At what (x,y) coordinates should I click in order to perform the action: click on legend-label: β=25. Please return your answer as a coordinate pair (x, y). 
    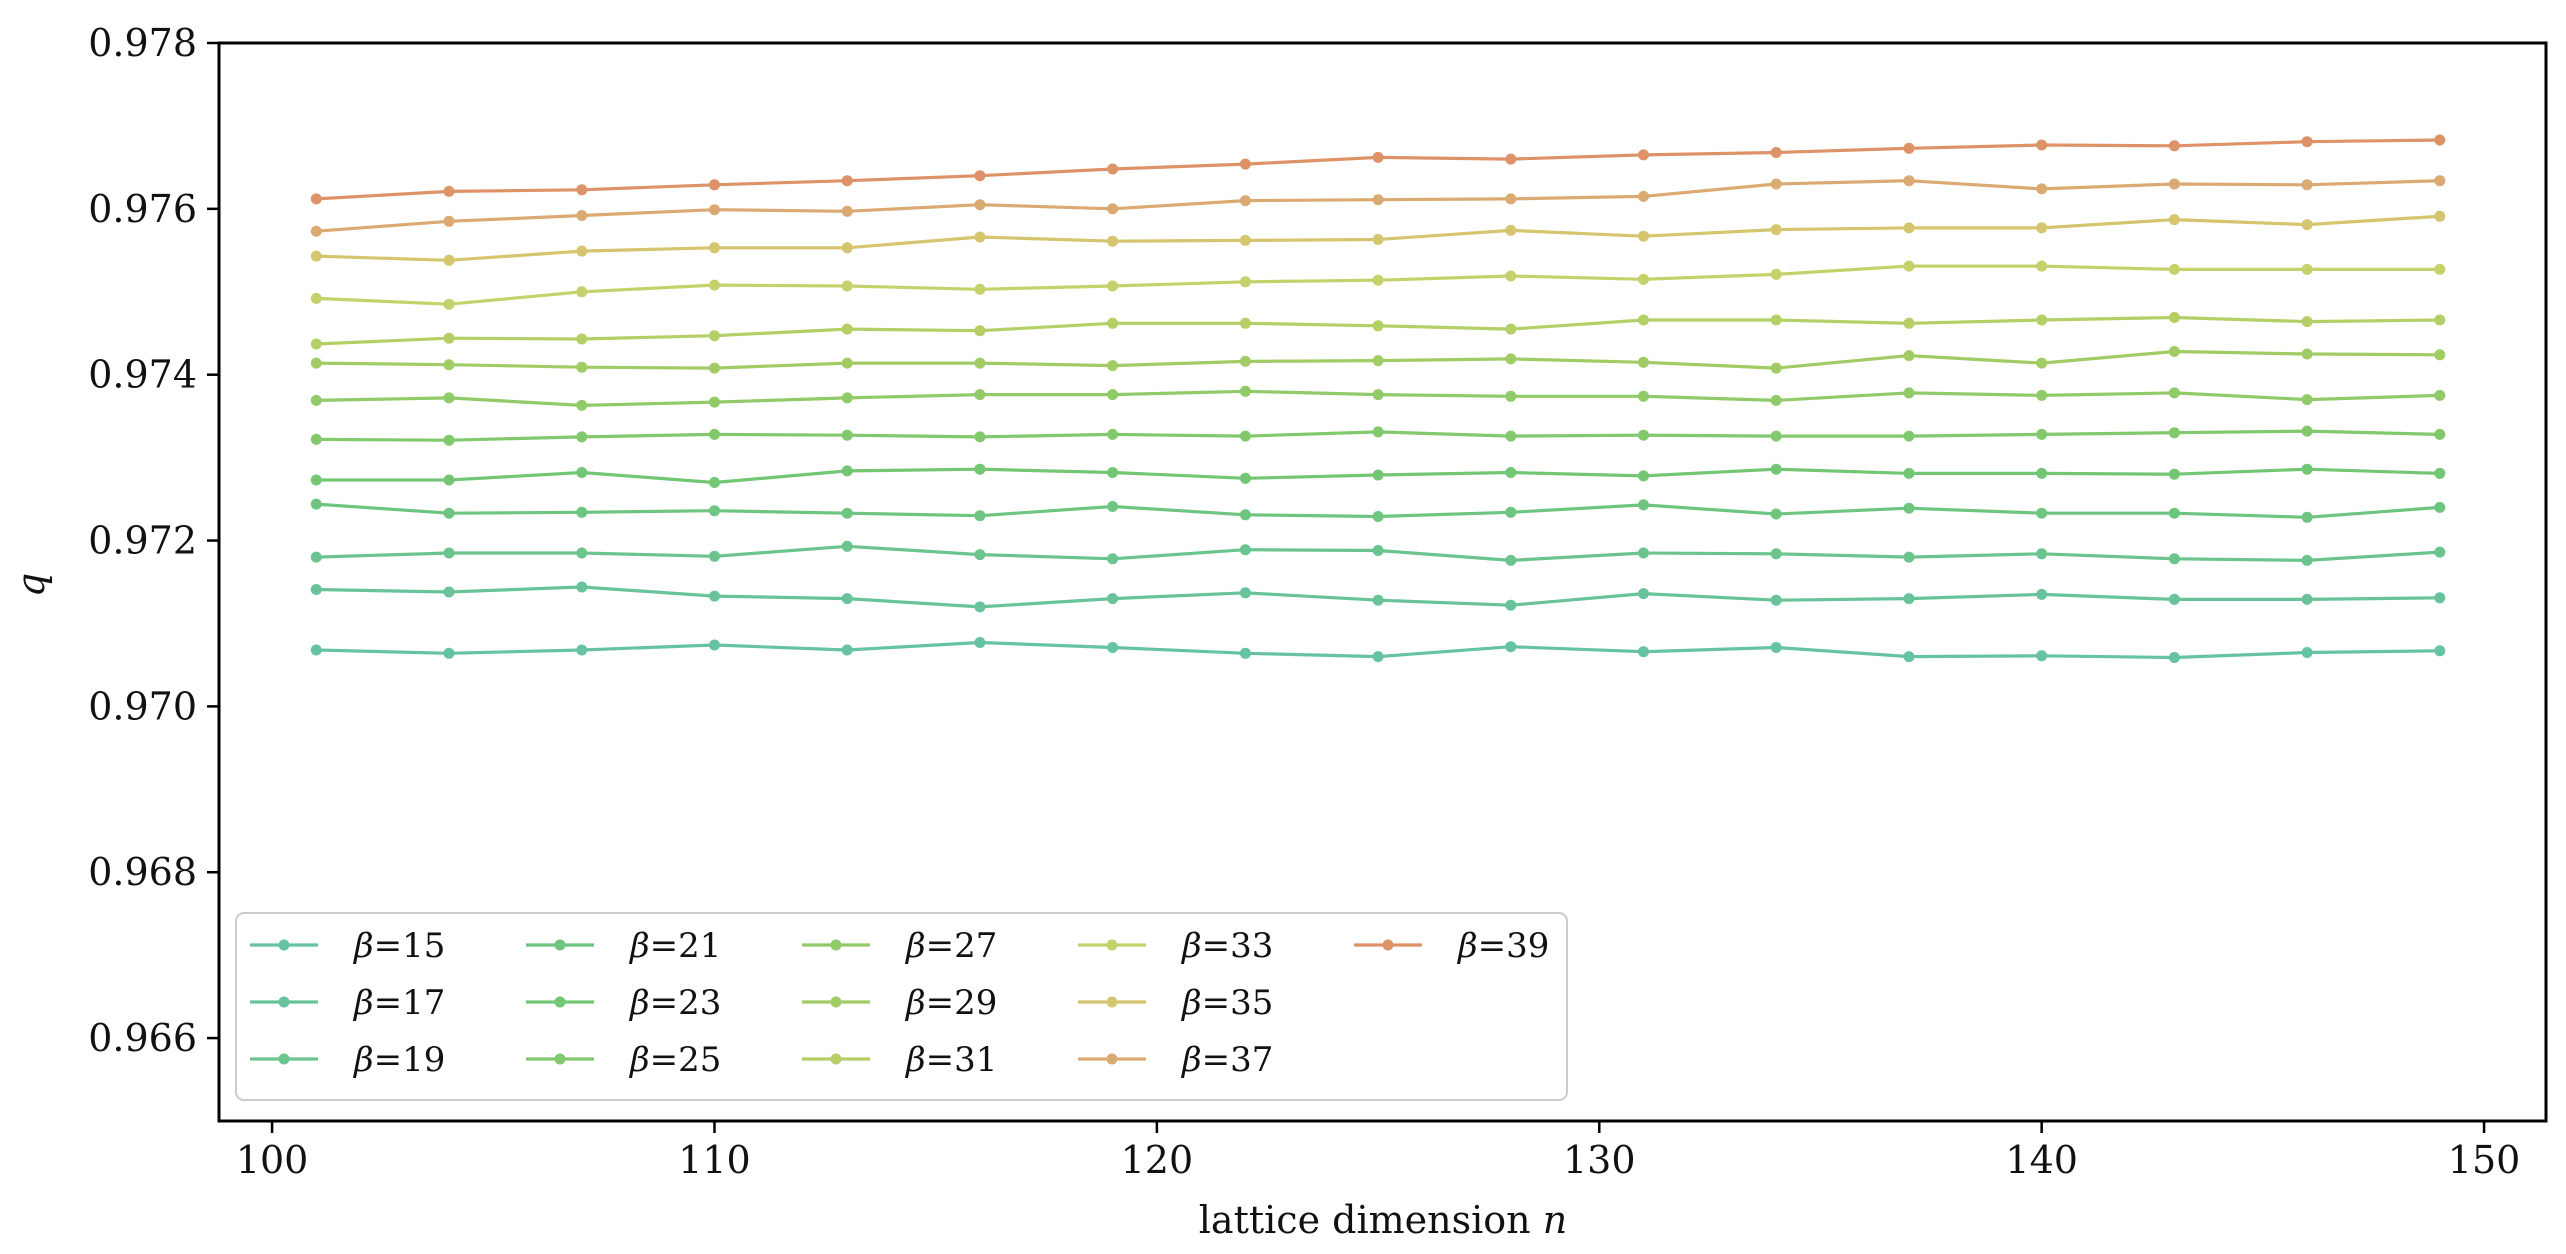
    Looking at the image, I should click on (674, 1060).